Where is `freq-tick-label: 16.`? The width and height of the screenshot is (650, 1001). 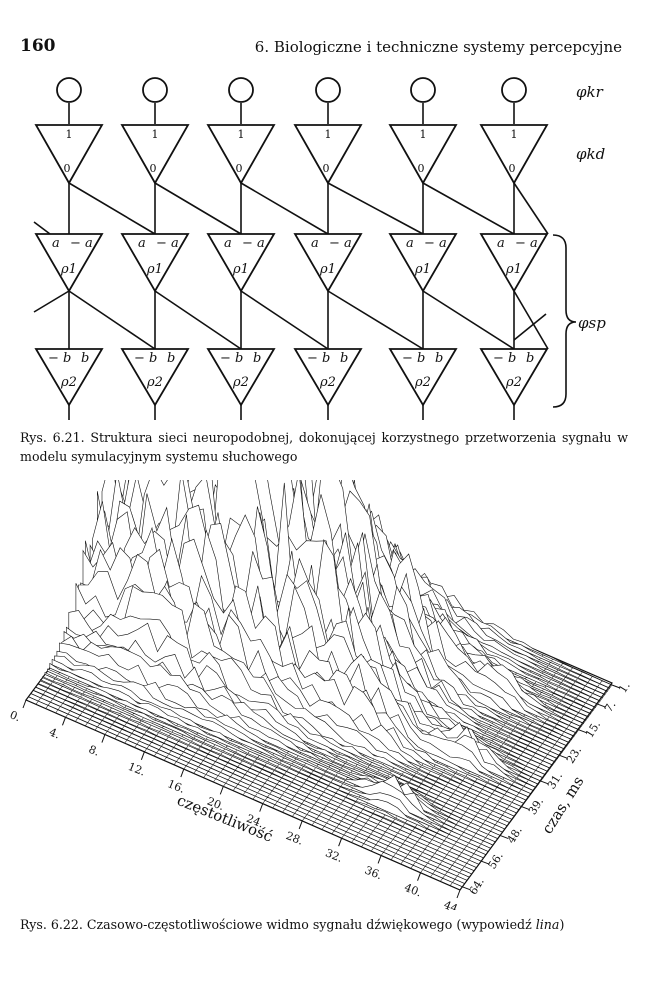
freq-tick-label: 16. is located at coordinates (176, 786).